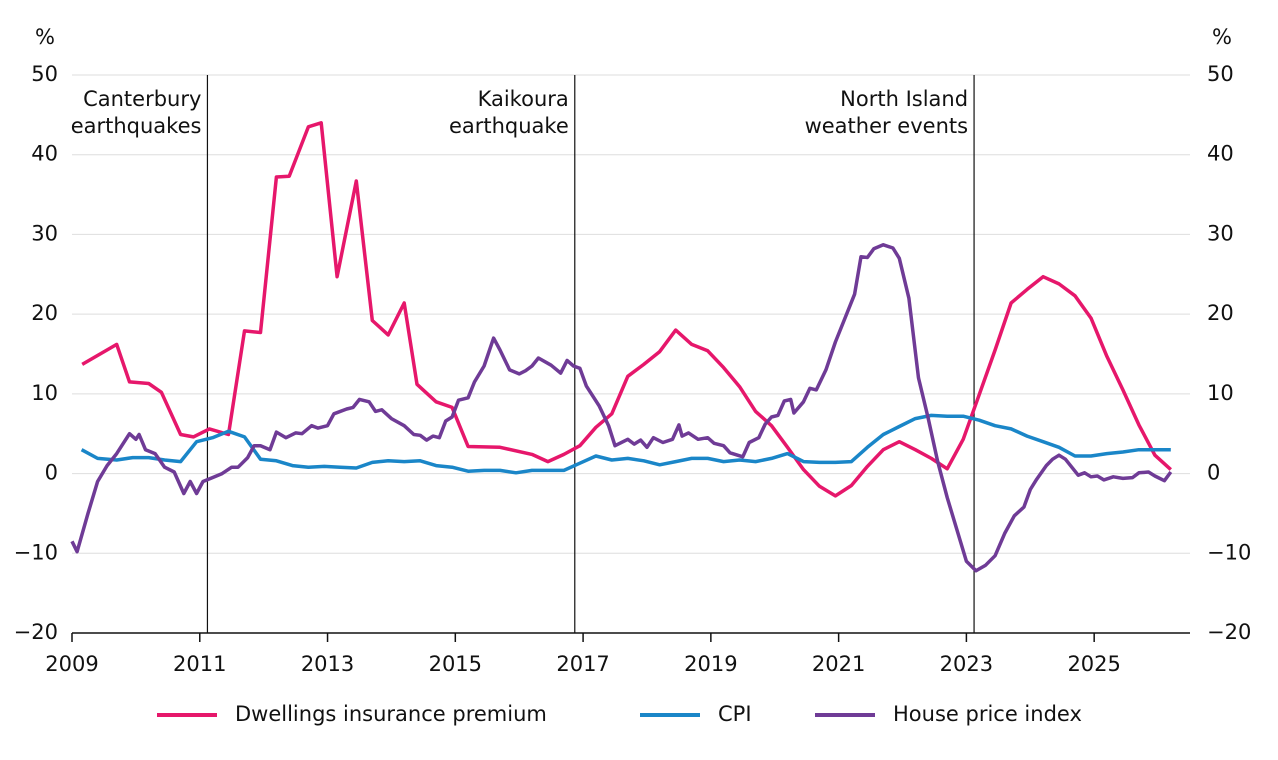  I want to click on y2-tick-label: 20, so click(1220, 313).